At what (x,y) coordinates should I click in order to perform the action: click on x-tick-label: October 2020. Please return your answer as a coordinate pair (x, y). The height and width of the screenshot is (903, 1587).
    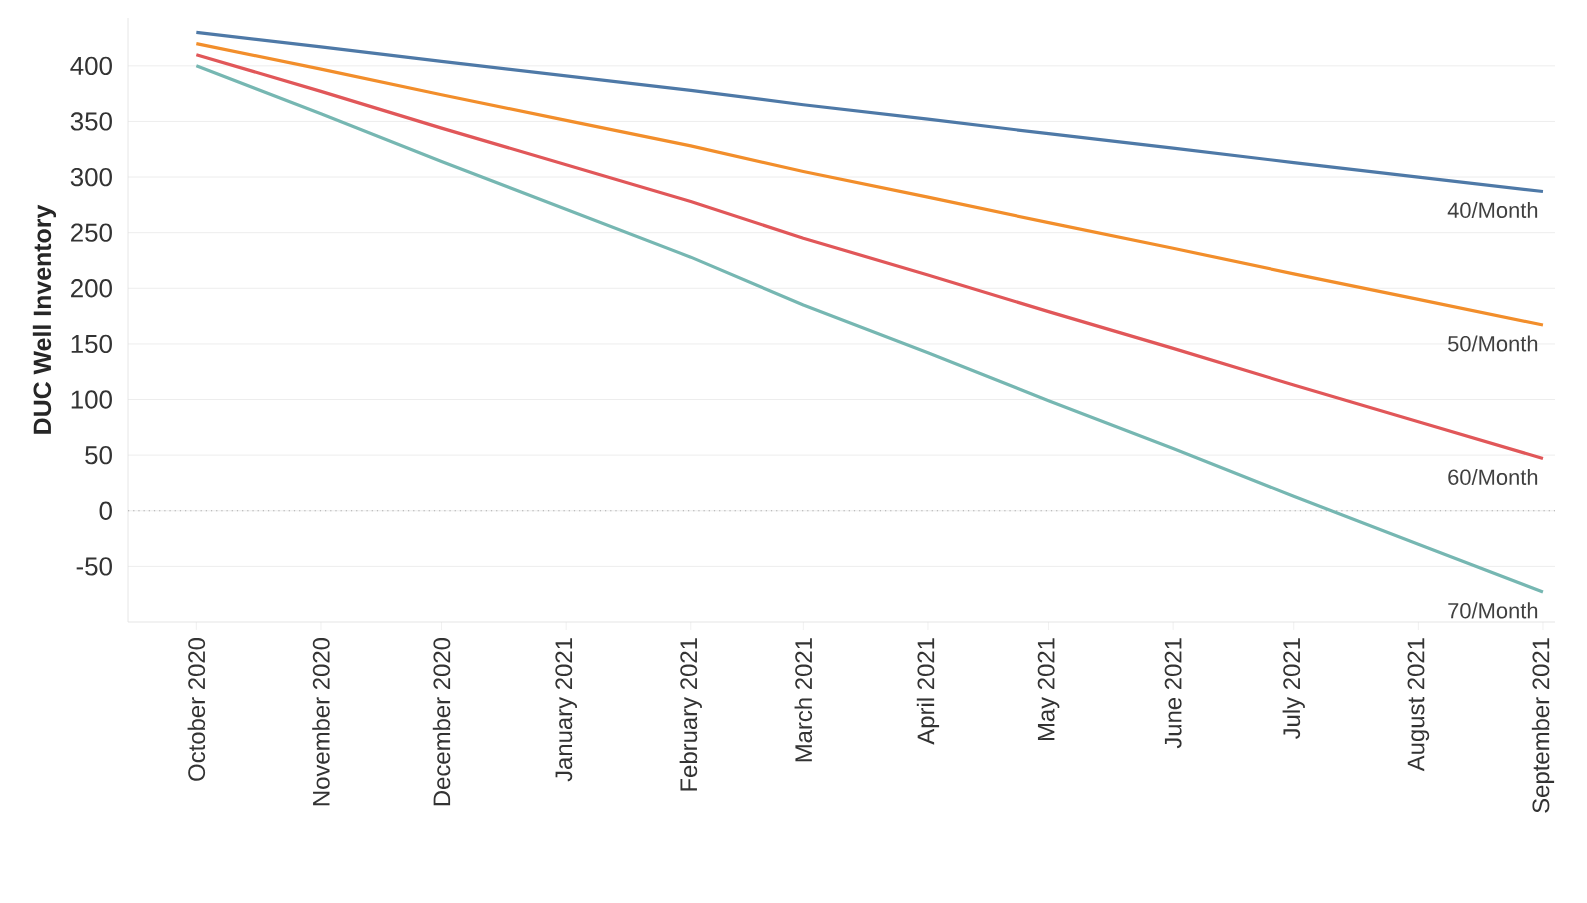
    Looking at the image, I should click on (196, 709).